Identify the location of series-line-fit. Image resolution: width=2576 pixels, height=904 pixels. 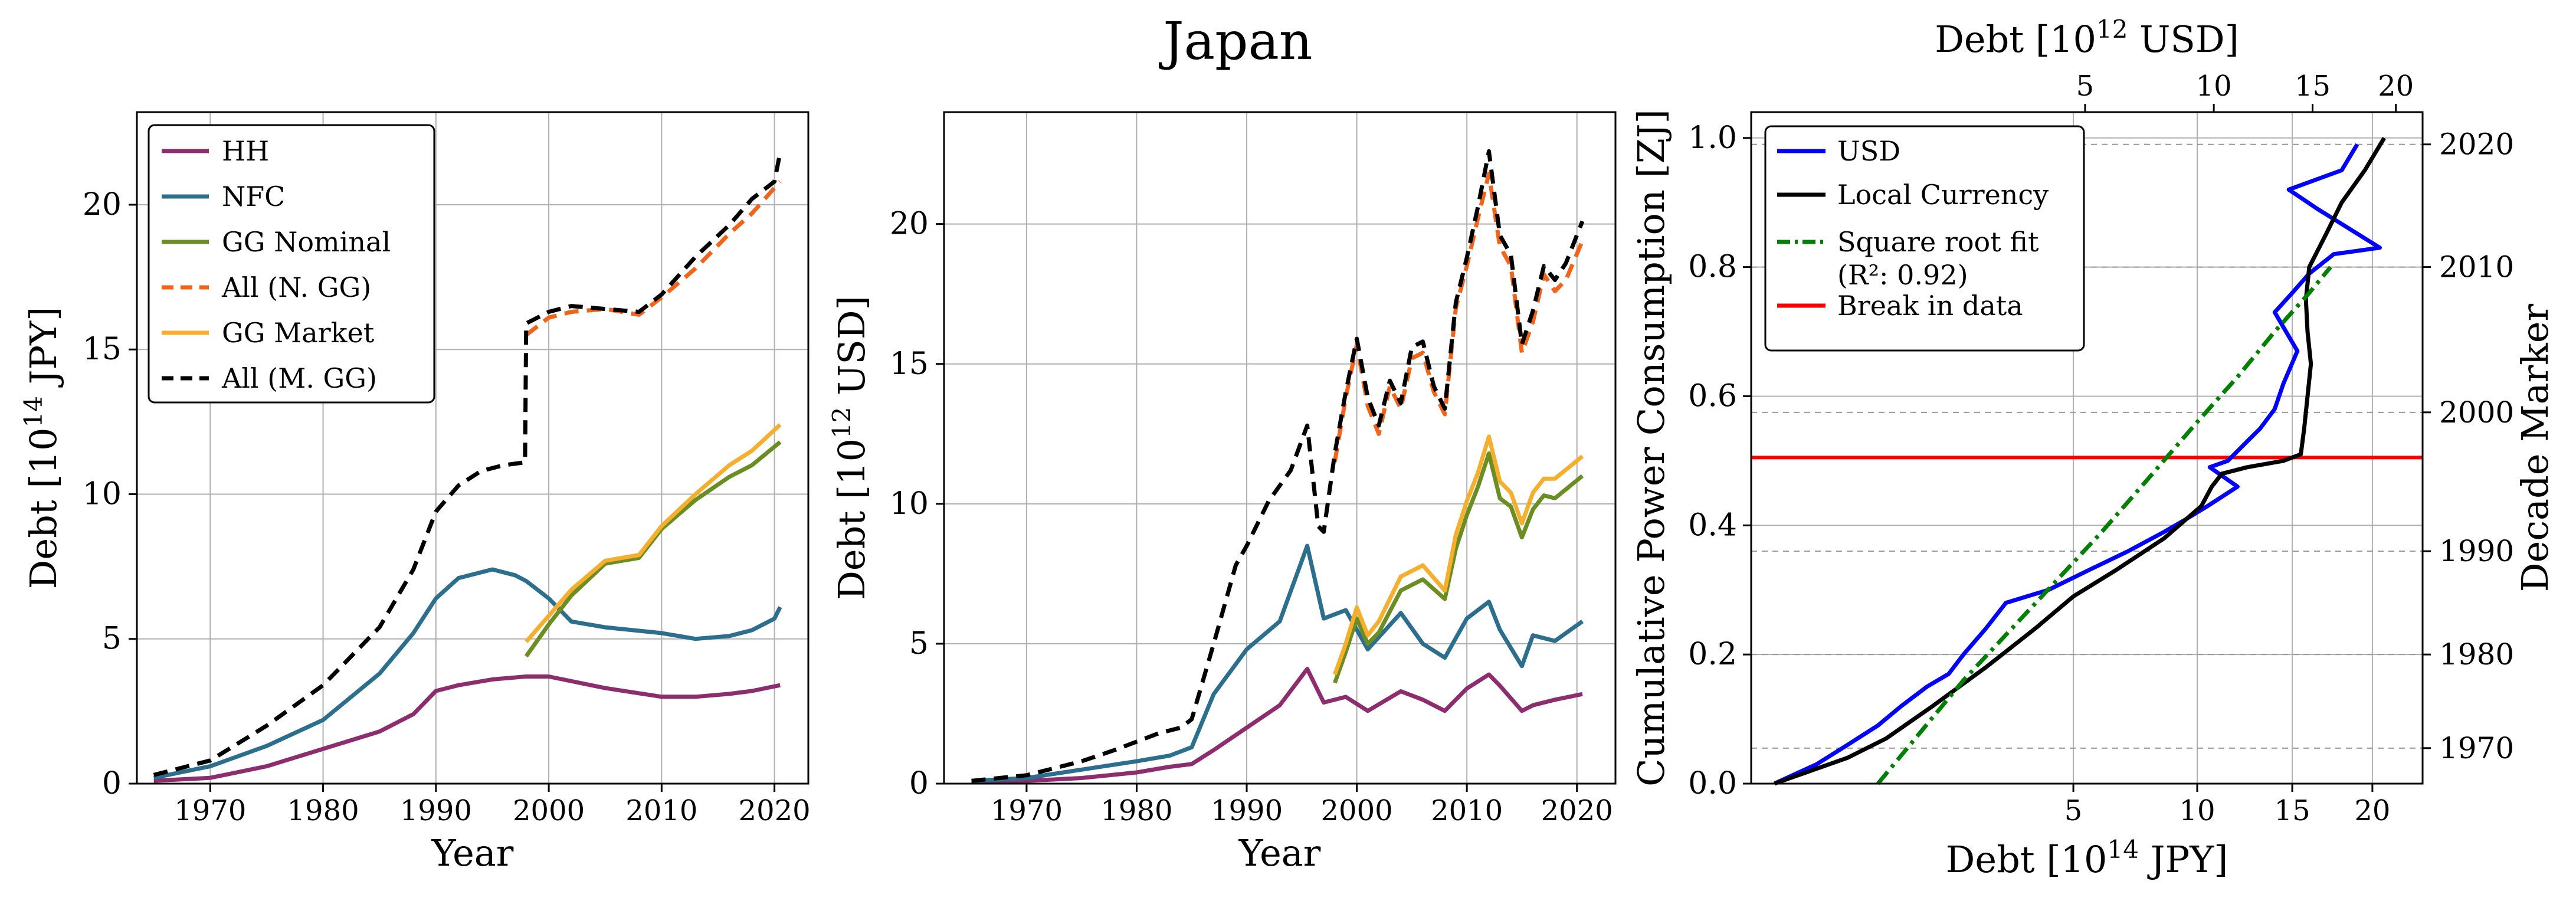
(2104, 525).